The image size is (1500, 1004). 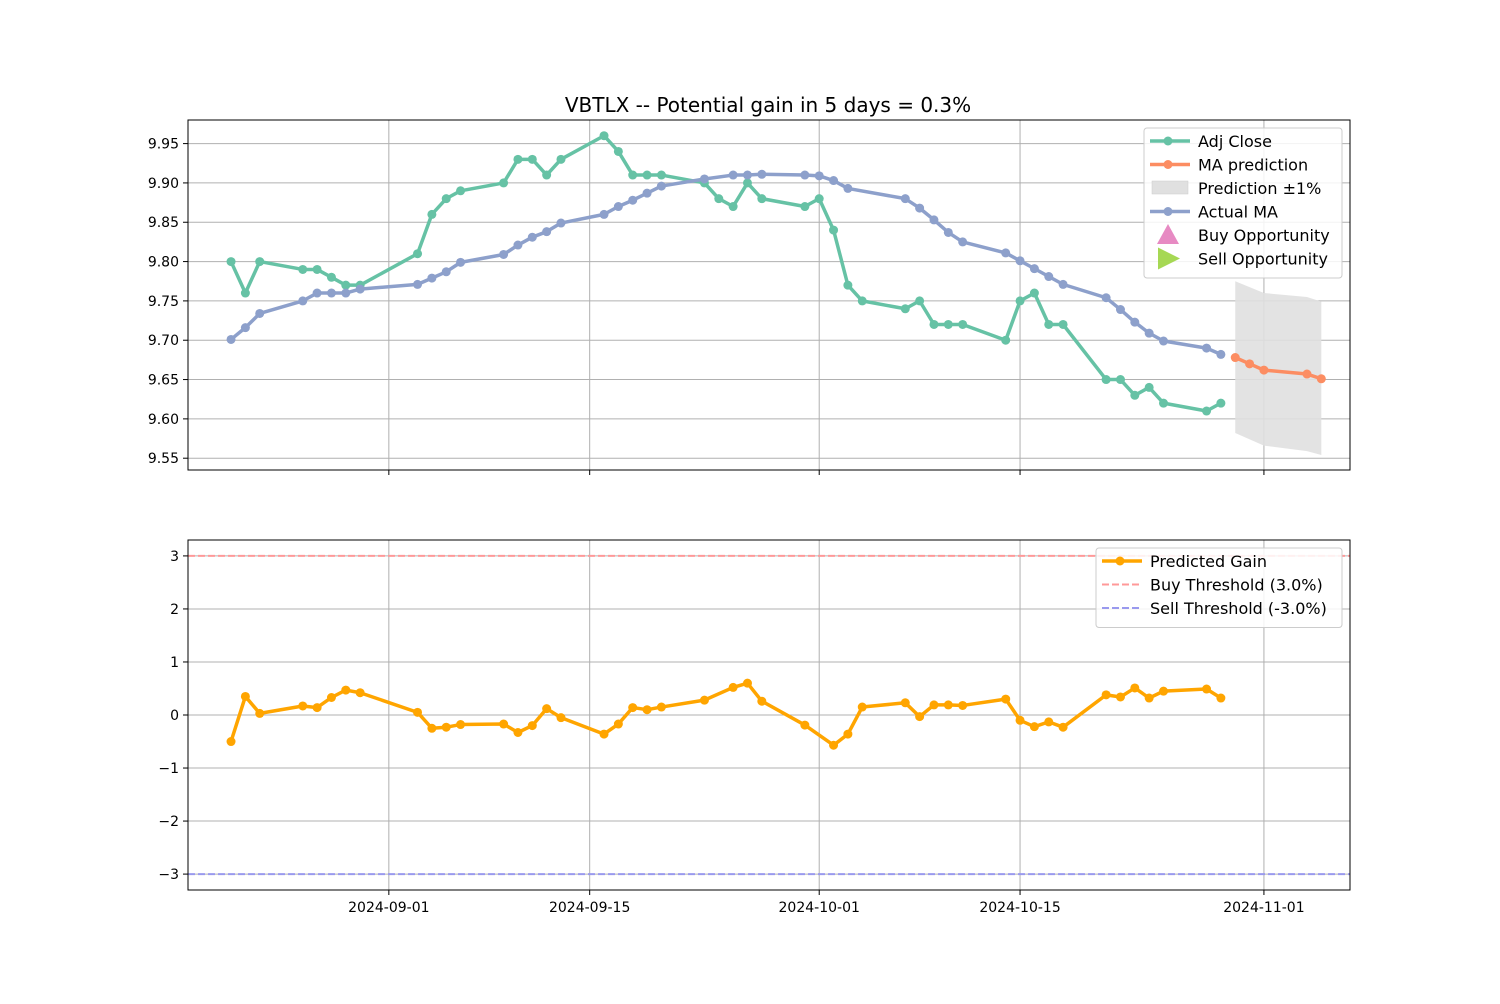 What do you see at coordinates (163, 459) in the screenshot?
I see `y-tick-label: 9.55` at bounding box center [163, 459].